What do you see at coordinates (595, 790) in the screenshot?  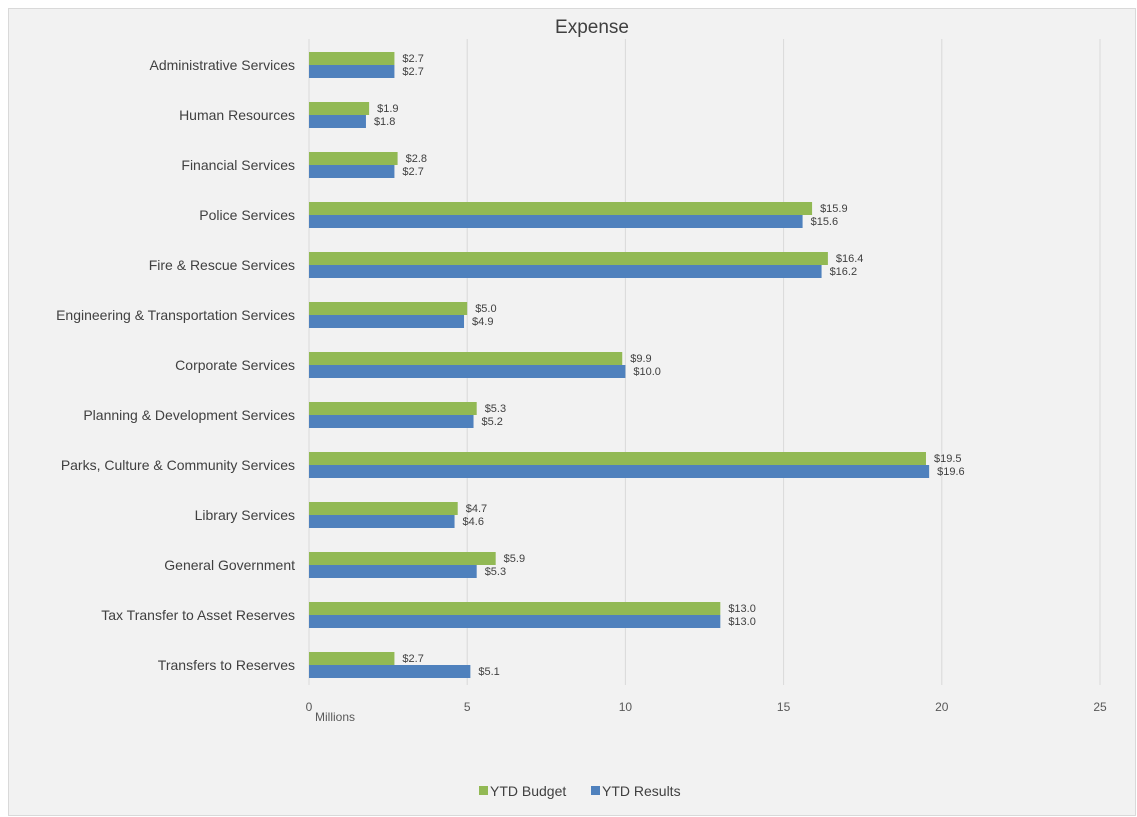 I see `legend-swatch-results` at bounding box center [595, 790].